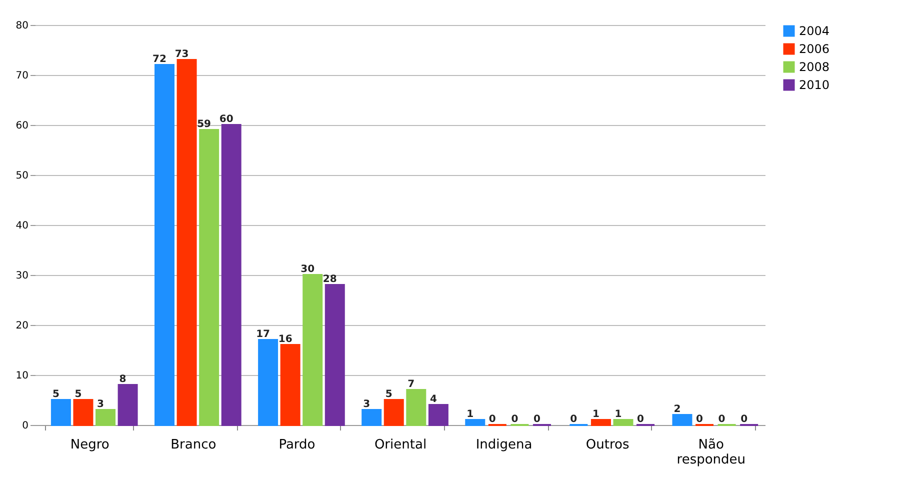 Image resolution: width=908 pixels, height=499 pixels. Describe the element at coordinates (181, 54) in the screenshot. I see `data-label: 73` at that location.